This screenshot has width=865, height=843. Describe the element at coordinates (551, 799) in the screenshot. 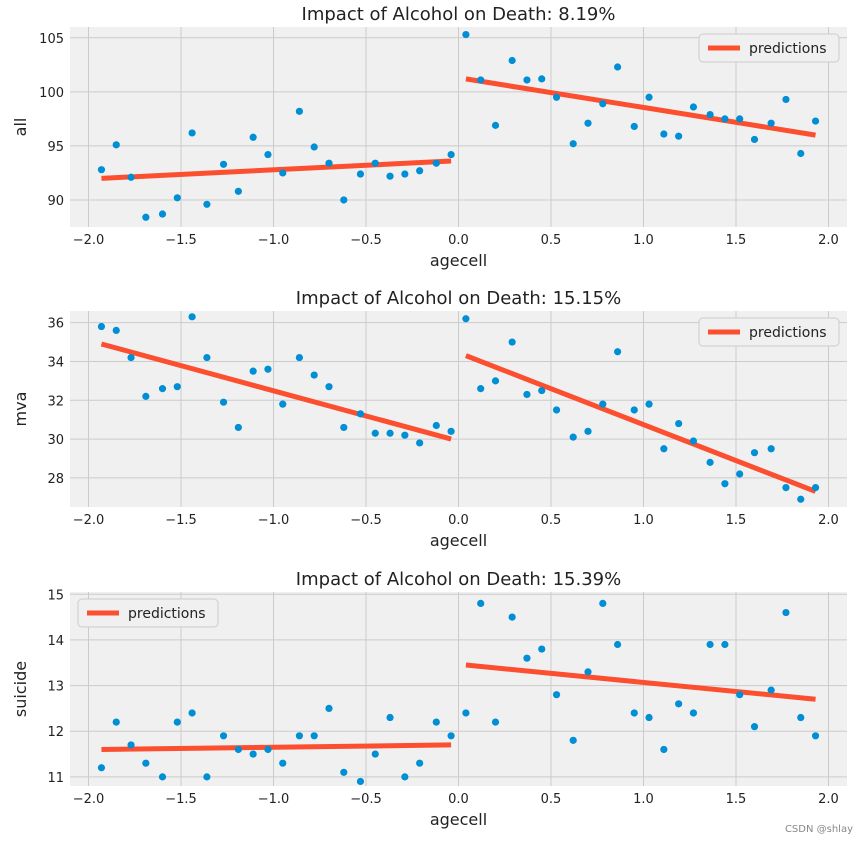

I see `chart3-x-tick-label: 0.5` at that location.